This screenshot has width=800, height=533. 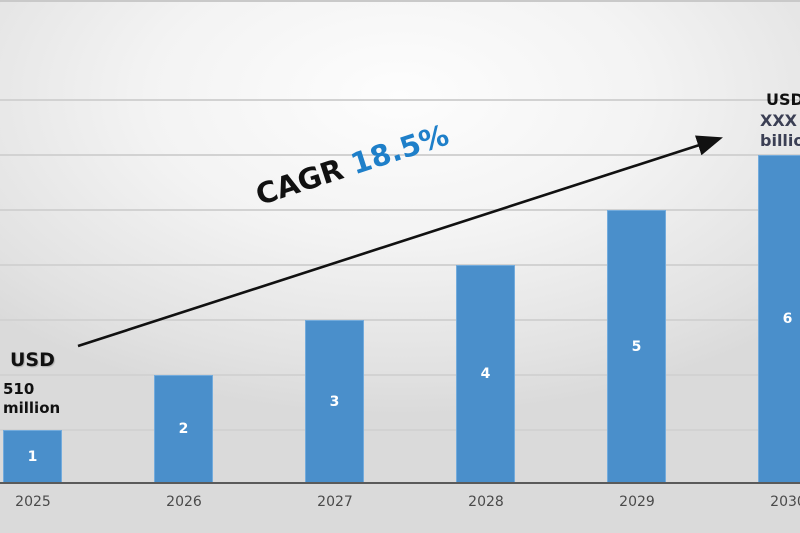 I want to click on end-value-amount: XXX billion, so click(x=780, y=131).